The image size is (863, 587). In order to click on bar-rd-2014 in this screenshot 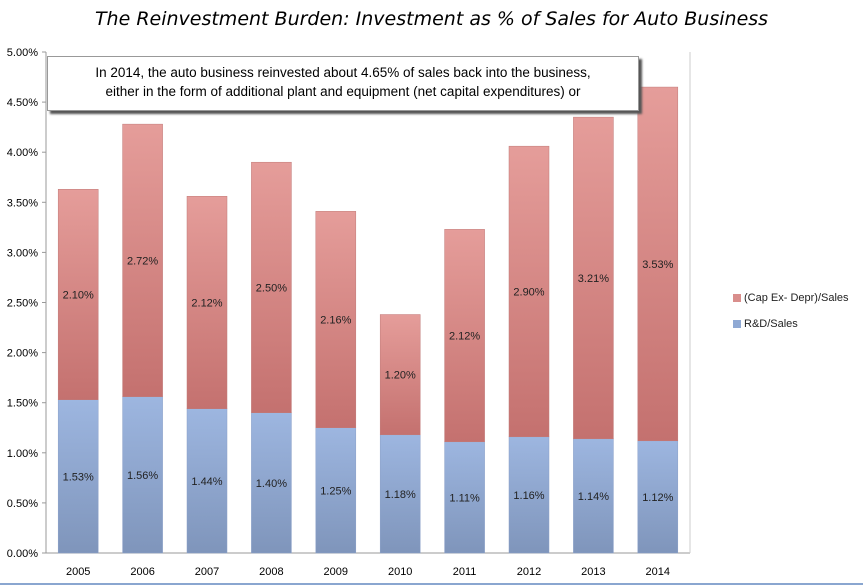, I will do `click(658, 497)`.